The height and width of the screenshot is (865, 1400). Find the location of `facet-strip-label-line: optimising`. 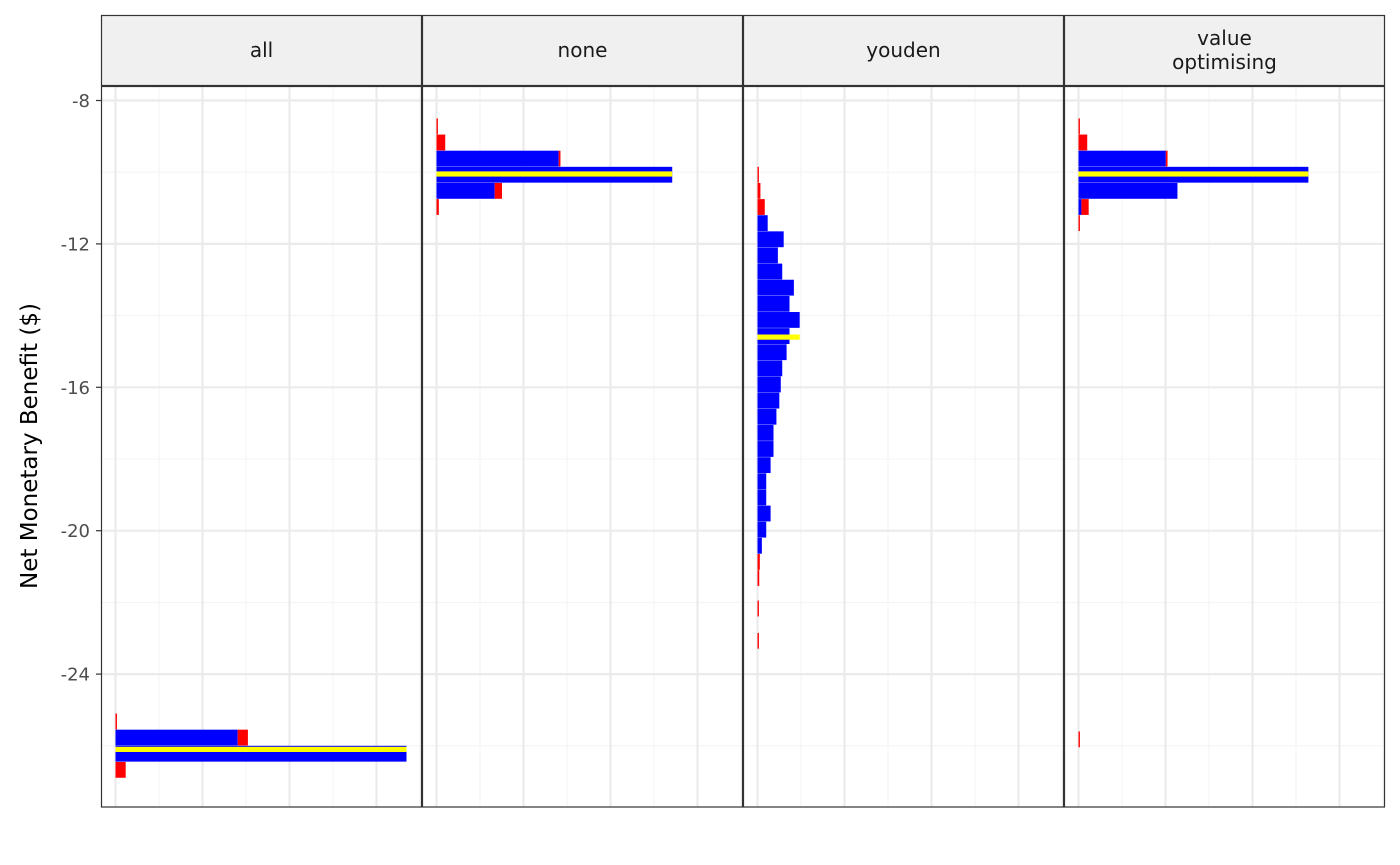

facet-strip-label-line: optimising is located at coordinates (1224, 62).